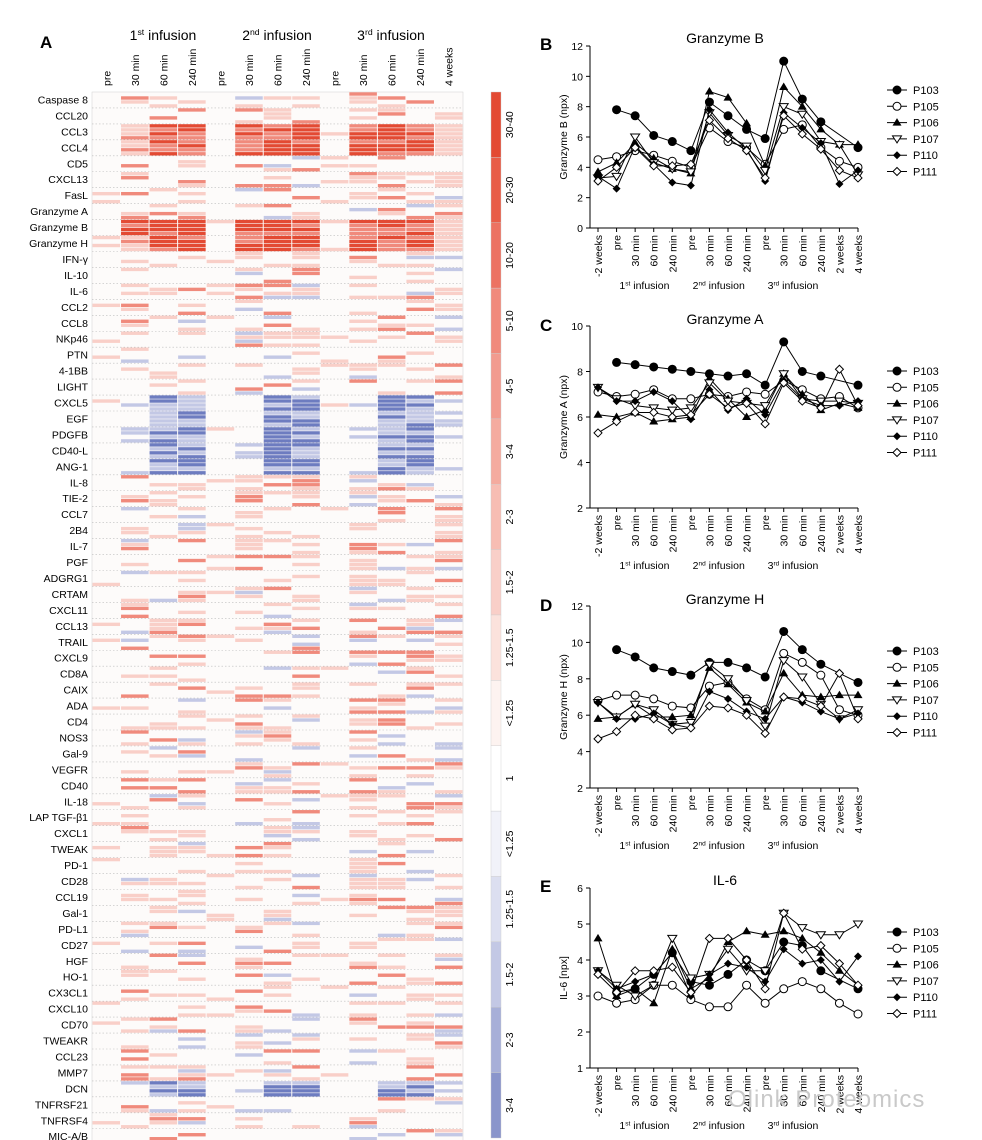 The width and height of the screenshot is (982, 1140). What do you see at coordinates (75, 754) in the screenshot?
I see `row-label: Gal-9` at bounding box center [75, 754].